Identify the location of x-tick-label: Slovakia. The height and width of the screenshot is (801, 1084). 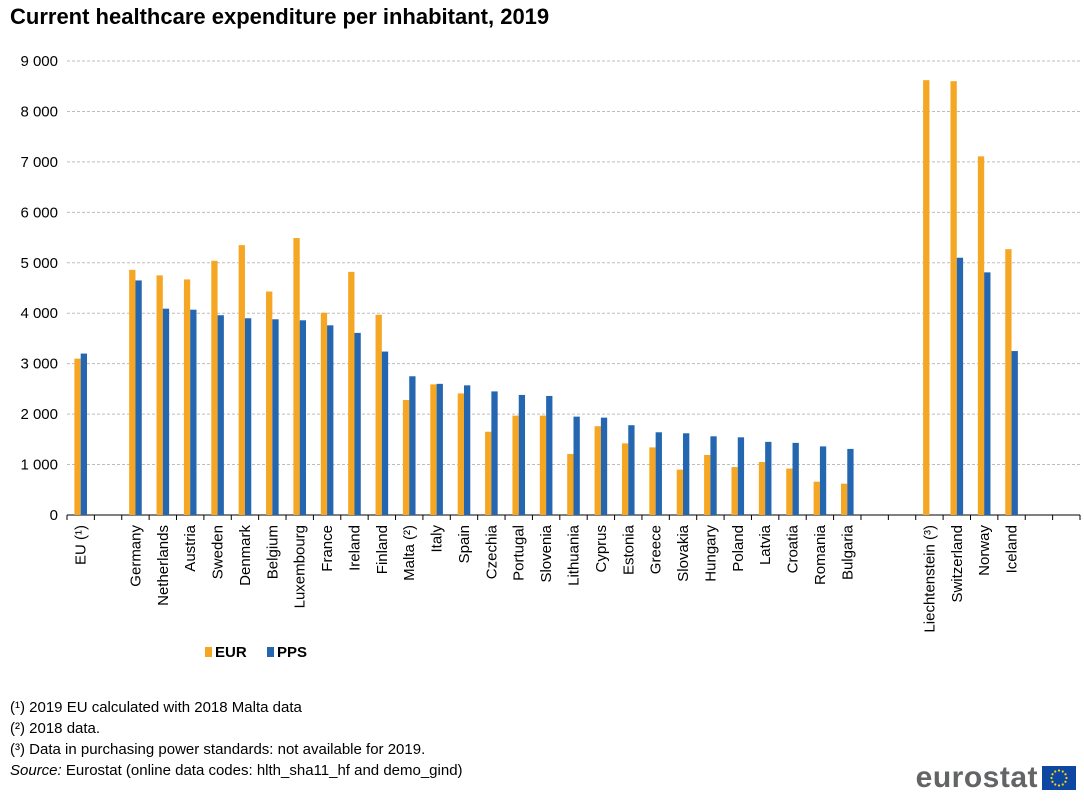
(683, 552).